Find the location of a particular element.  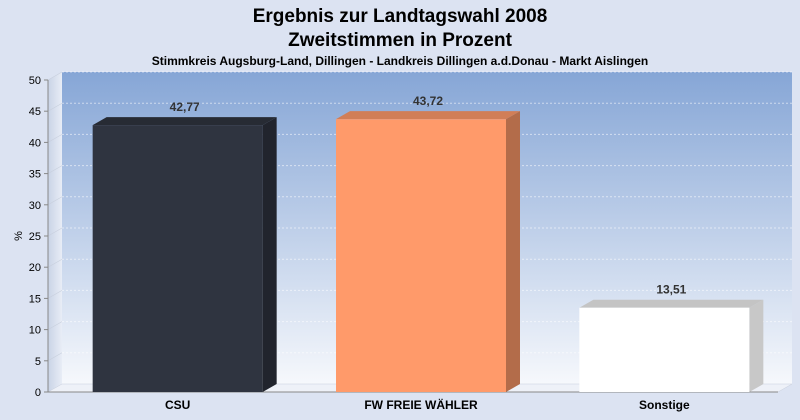

y-ticks: 0 5 10 15 20 25 30 35 40 45 50 is located at coordinates (38, 237).